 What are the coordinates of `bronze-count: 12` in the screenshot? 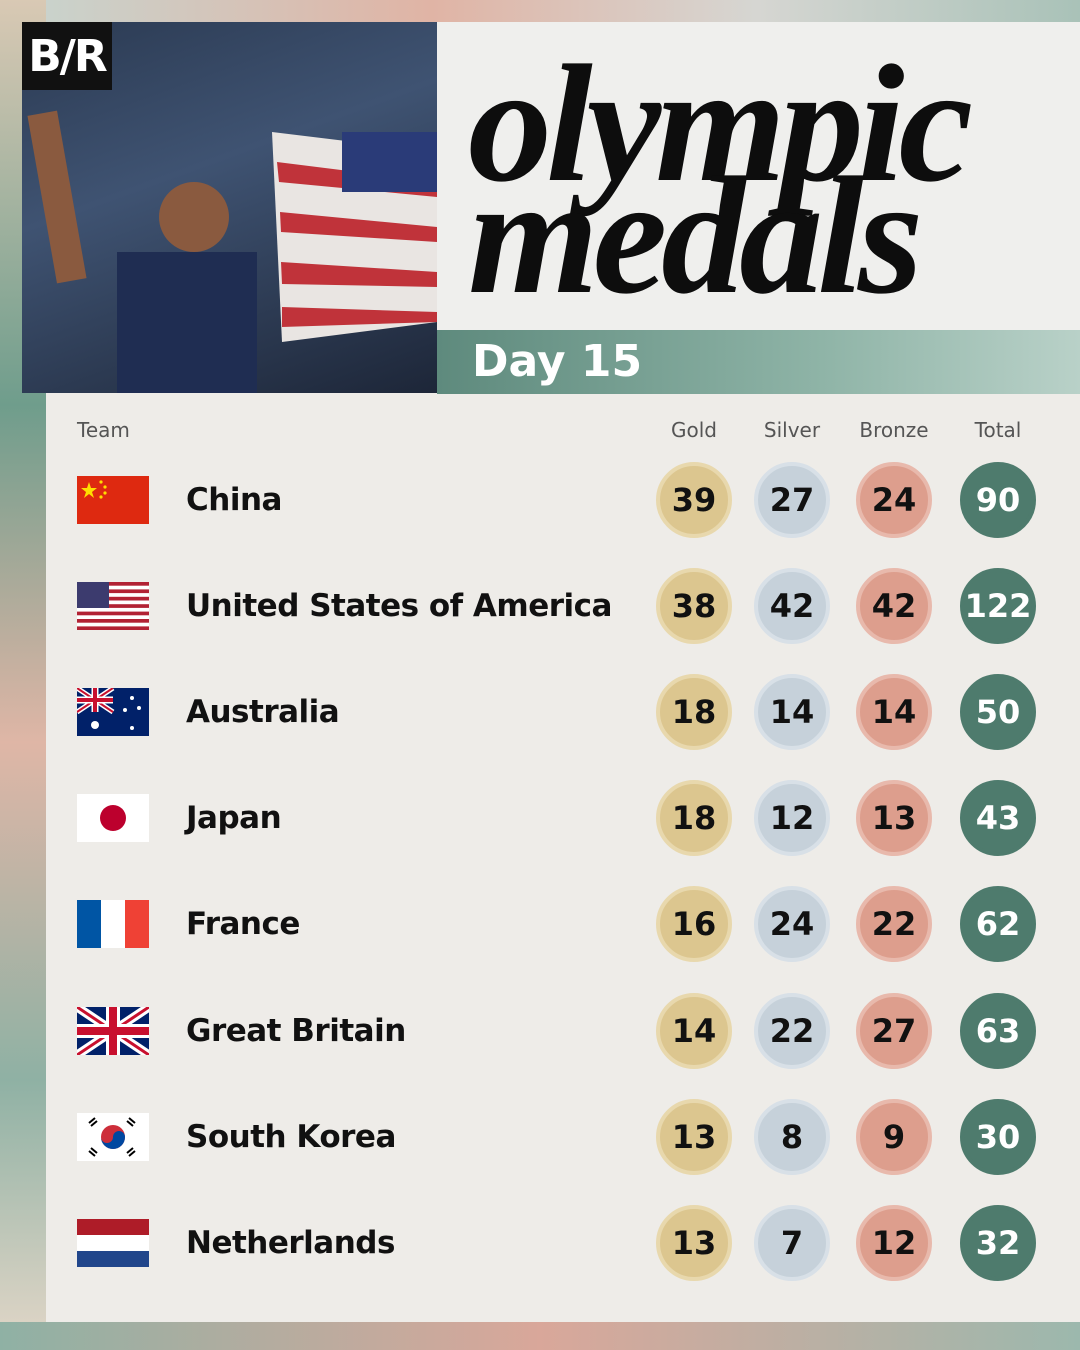 It's located at (894, 1242).